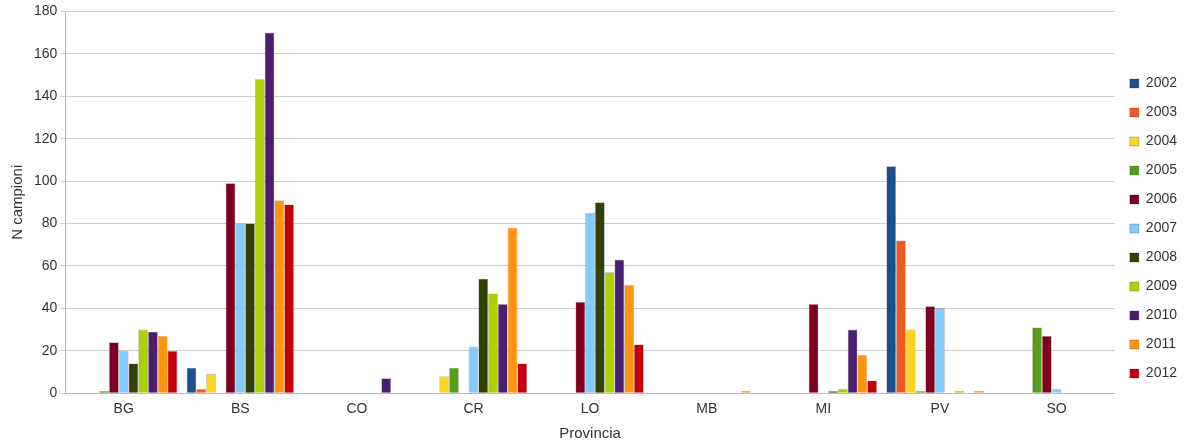  What do you see at coordinates (49, 307) in the screenshot?
I see `y-tick-label: 40` at bounding box center [49, 307].